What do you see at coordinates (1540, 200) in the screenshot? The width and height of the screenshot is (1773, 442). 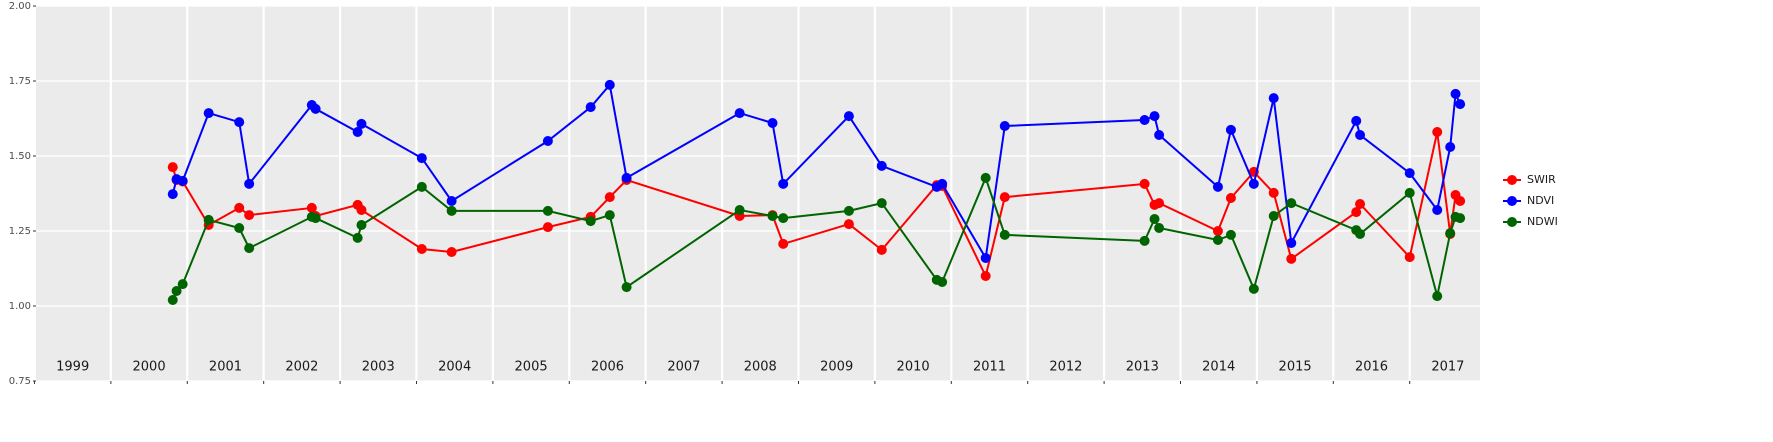 I see `legend-label: NDVI` at bounding box center [1540, 200].